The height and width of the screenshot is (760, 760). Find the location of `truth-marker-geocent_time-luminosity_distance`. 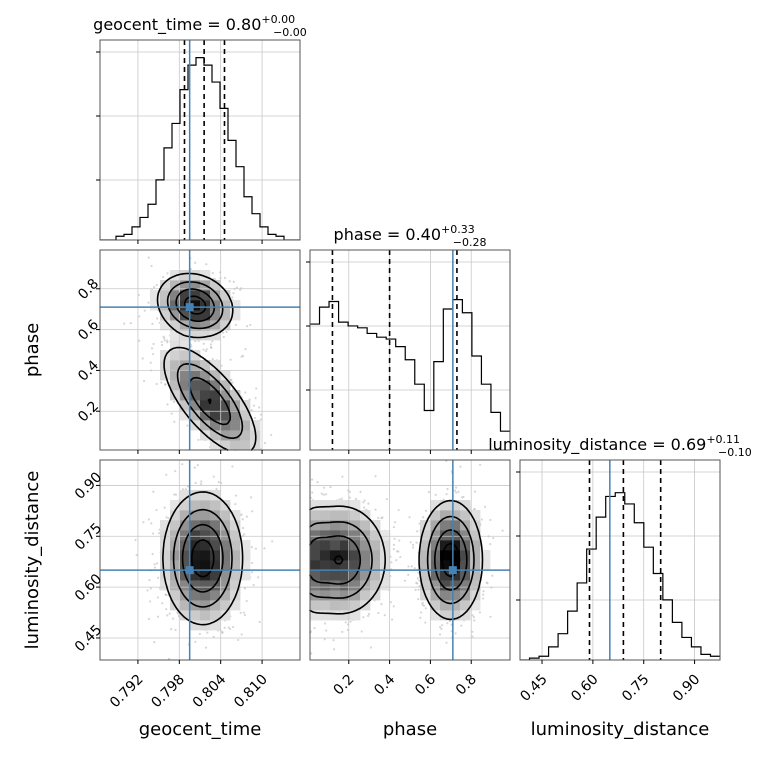

truth-marker-geocent_time-luminosity_distance is located at coordinates (189, 570).